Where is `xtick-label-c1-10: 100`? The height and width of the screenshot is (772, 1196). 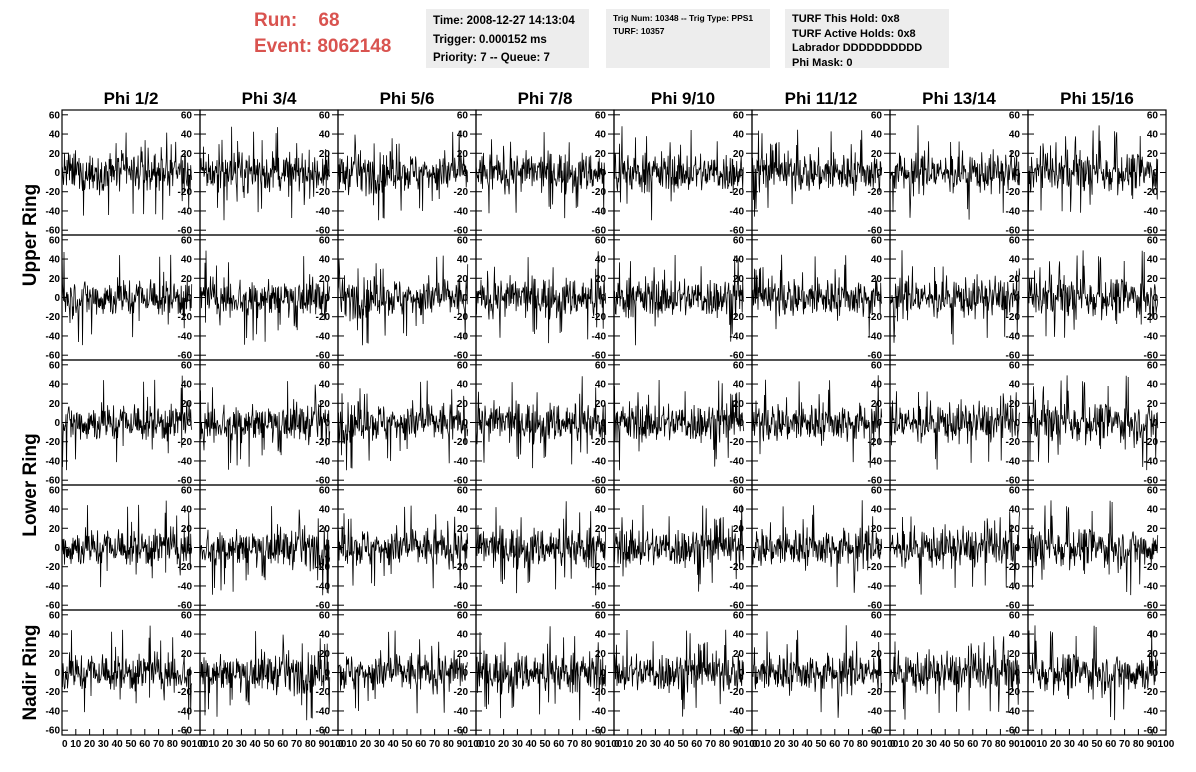
xtick-label-c1-10: 100 is located at coordinates (200, 744).